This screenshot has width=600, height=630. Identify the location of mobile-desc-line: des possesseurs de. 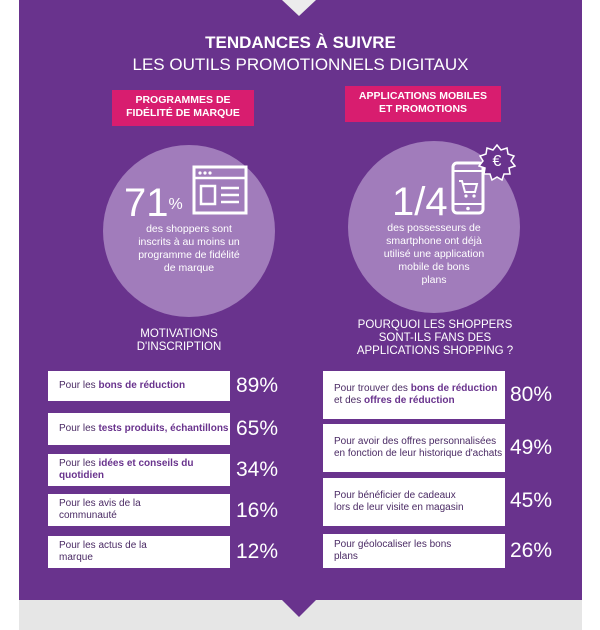
(434, 228).